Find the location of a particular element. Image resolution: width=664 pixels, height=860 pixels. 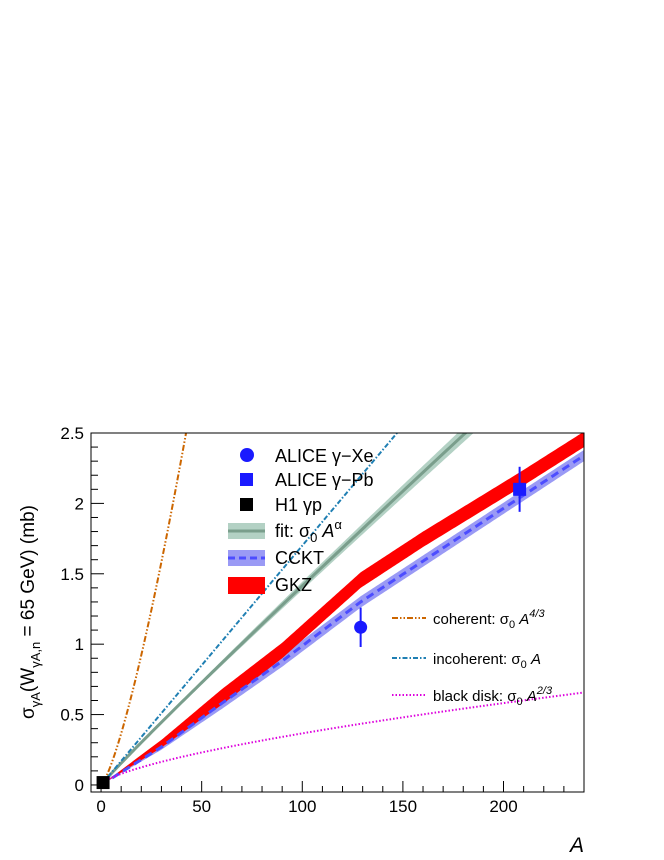

legend-marker-gkz is located at coordinates (246, 585).